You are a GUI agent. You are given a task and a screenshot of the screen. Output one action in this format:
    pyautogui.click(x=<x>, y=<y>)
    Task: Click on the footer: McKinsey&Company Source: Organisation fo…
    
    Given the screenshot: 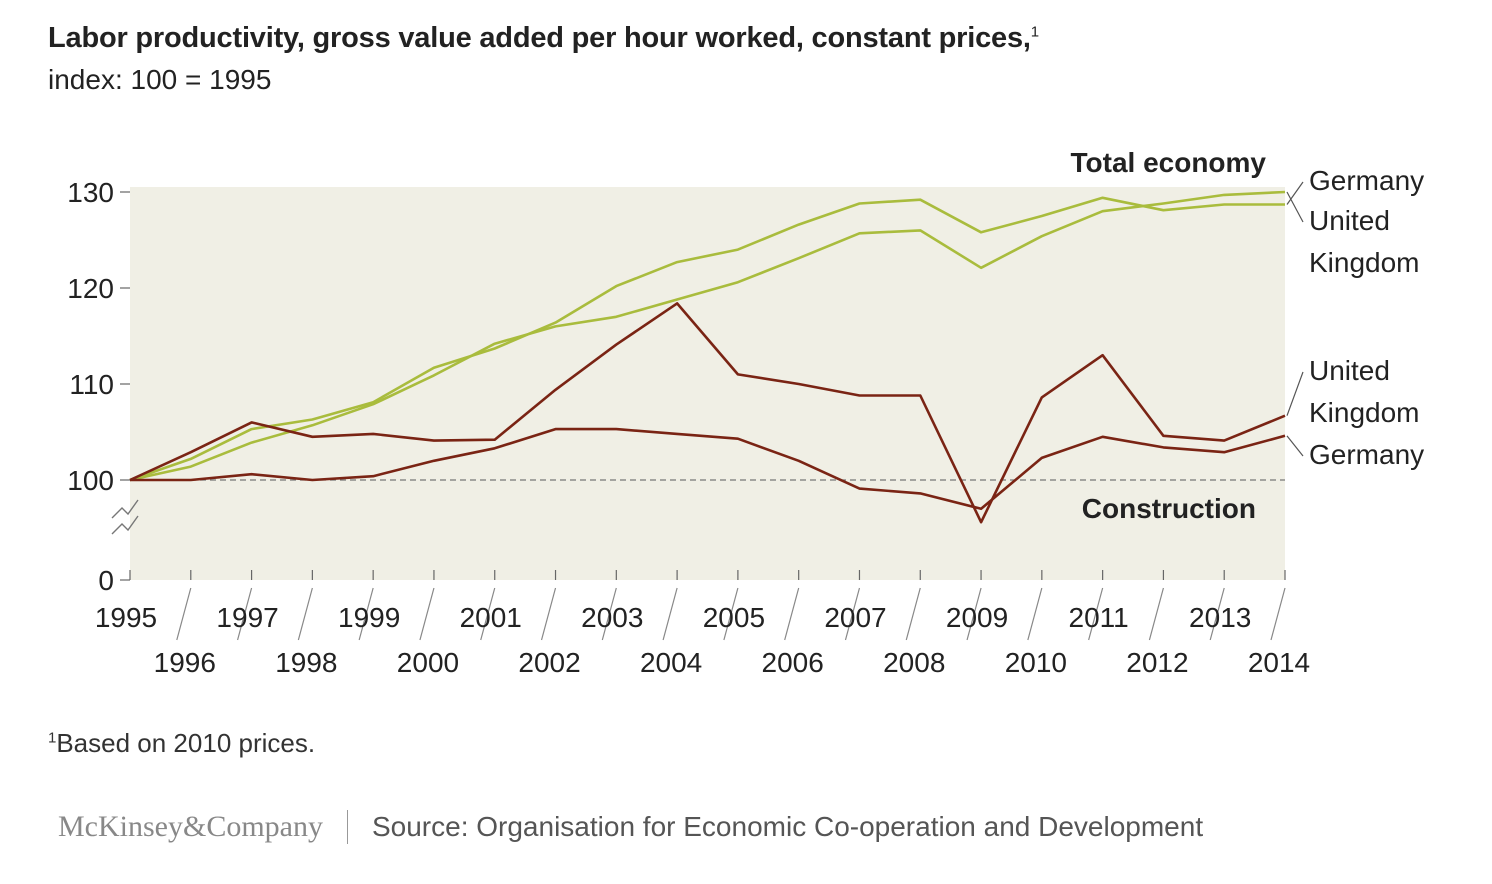 What is the action you would take?
    pyautogui.click(x=630, y=827)
    